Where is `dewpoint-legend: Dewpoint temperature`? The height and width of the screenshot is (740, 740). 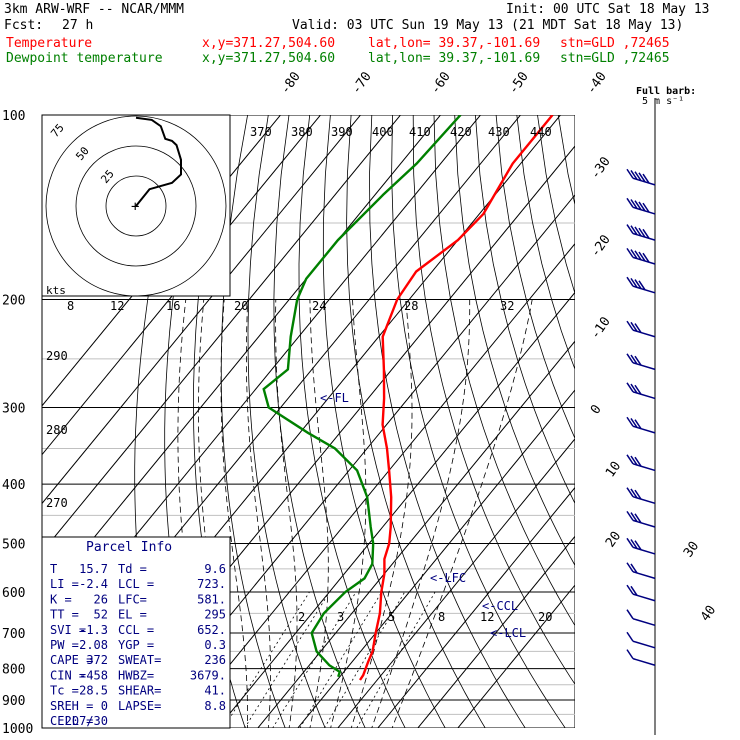 dewpoint-legend: Dewpoint temperature is located at coordinates (84, 58).